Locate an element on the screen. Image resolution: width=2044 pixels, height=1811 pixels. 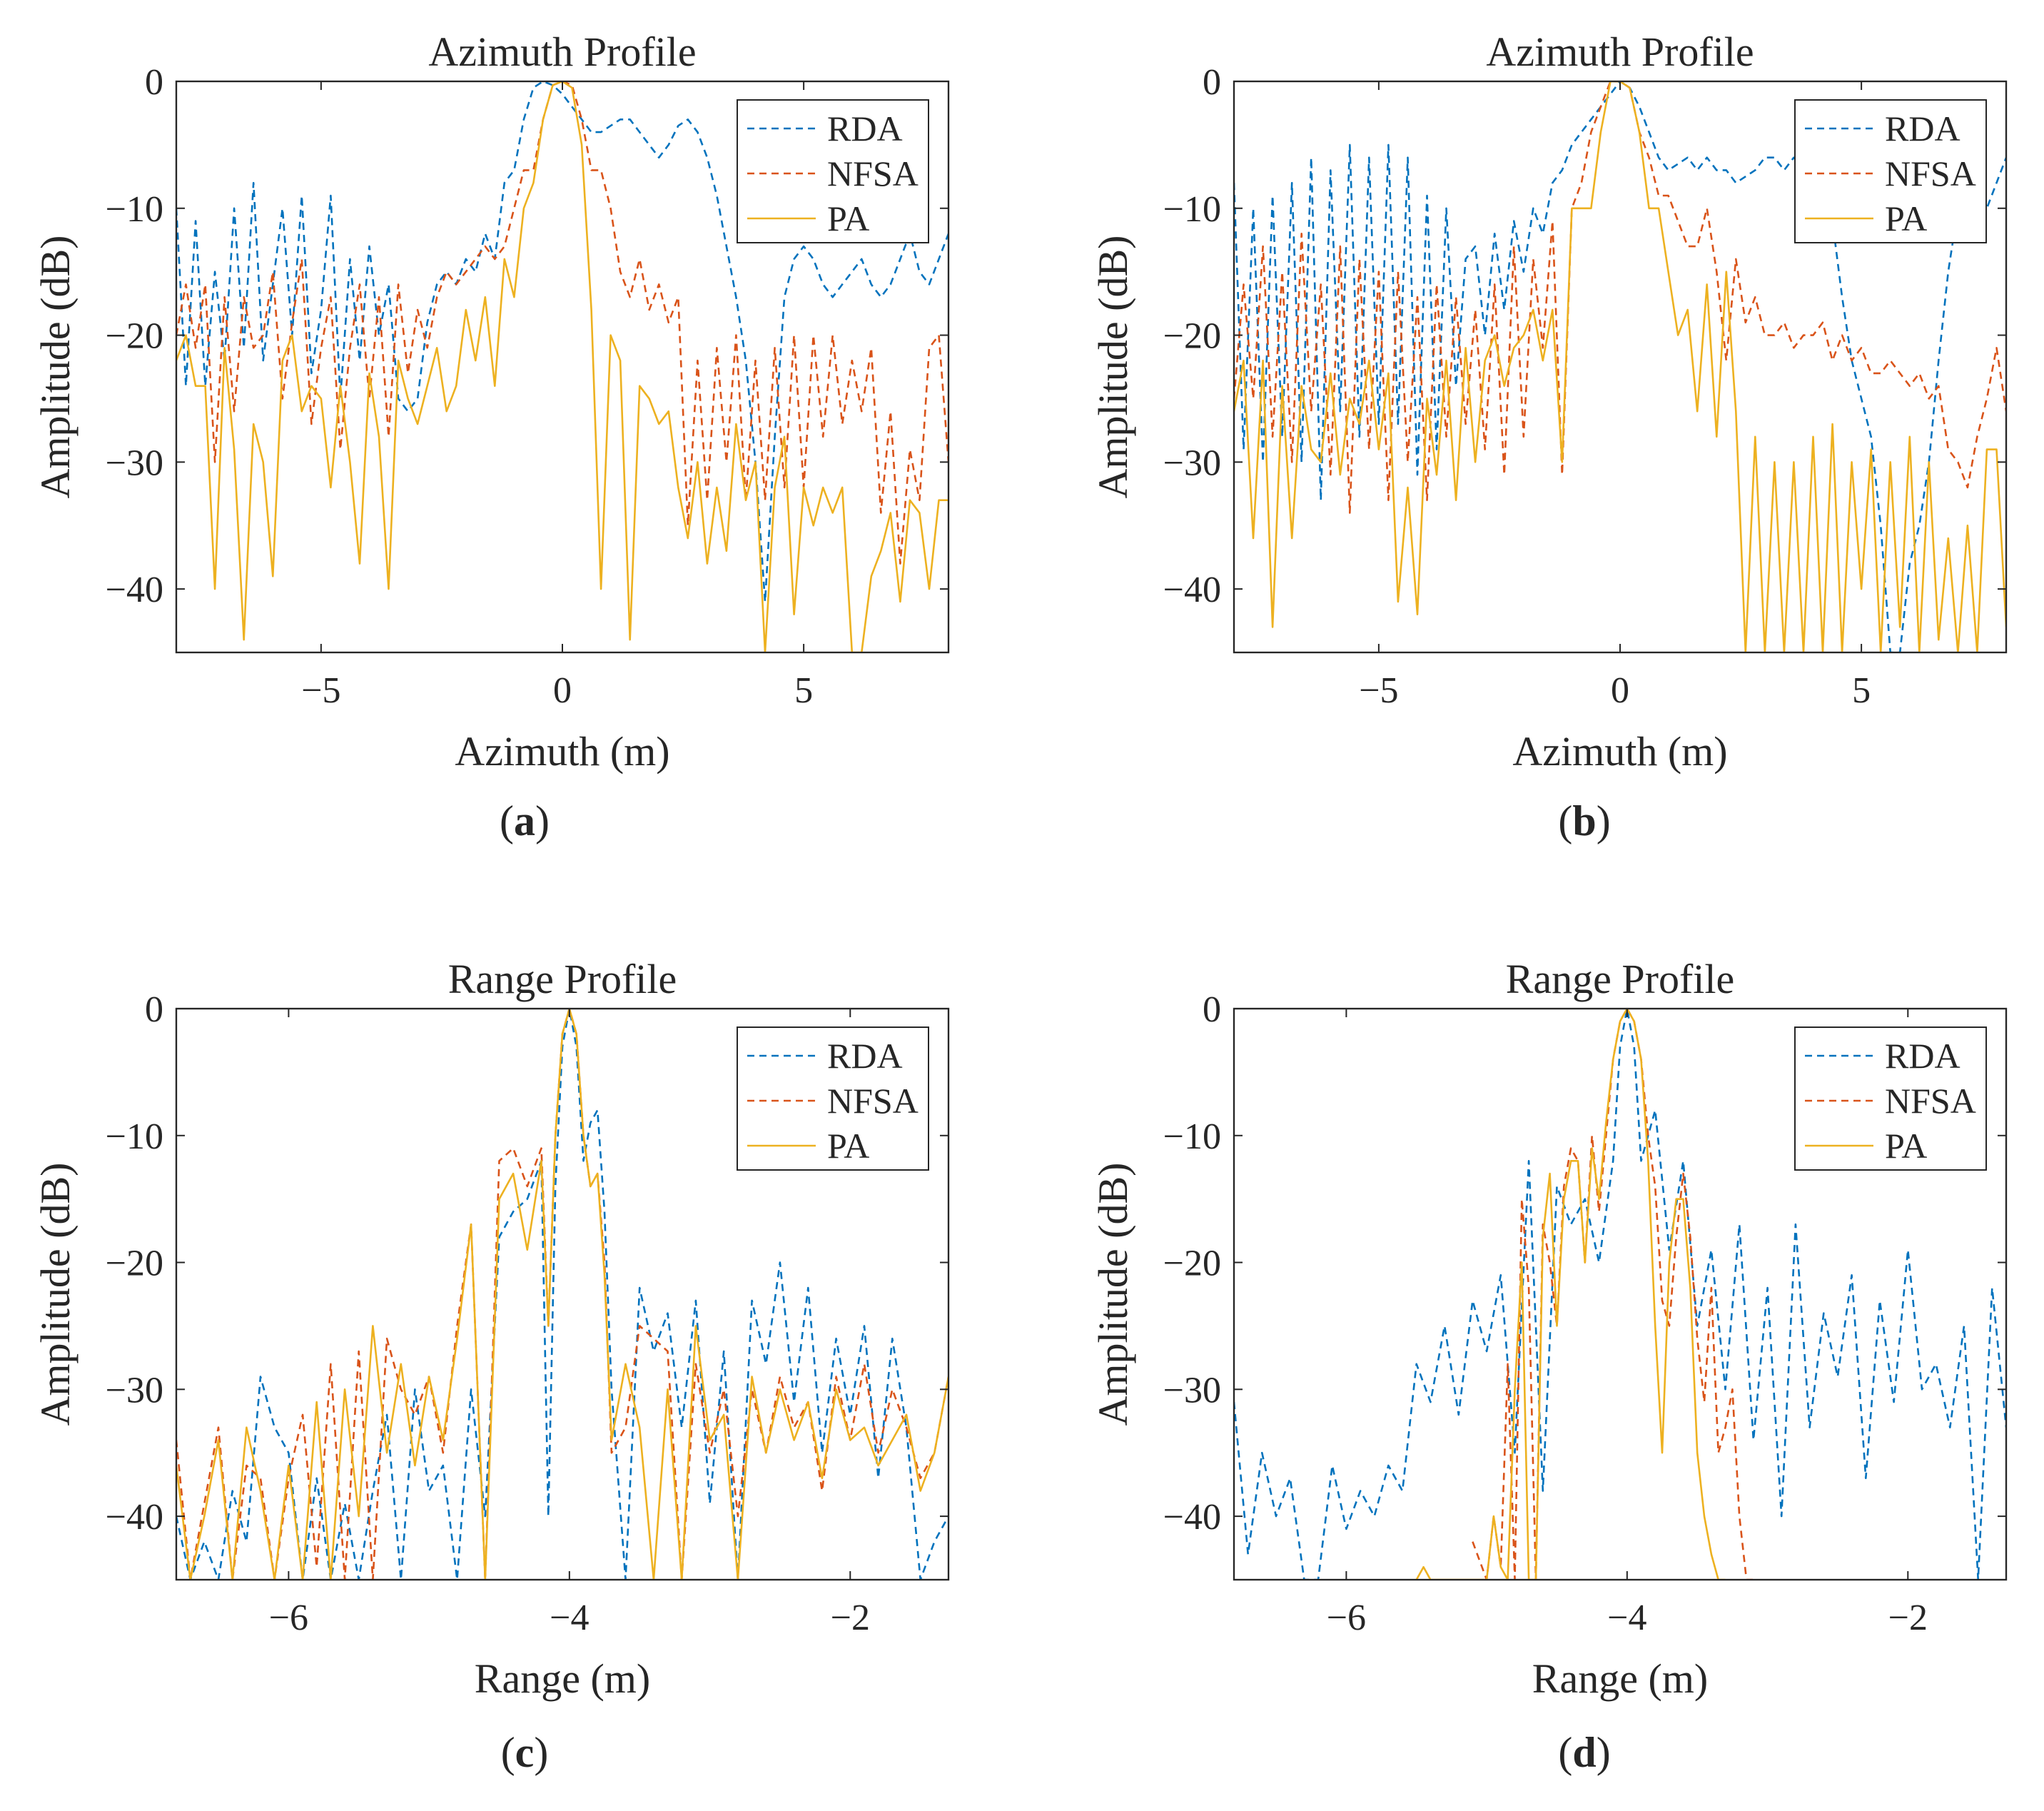
series-group-c is located at coordinates (562, 1294).